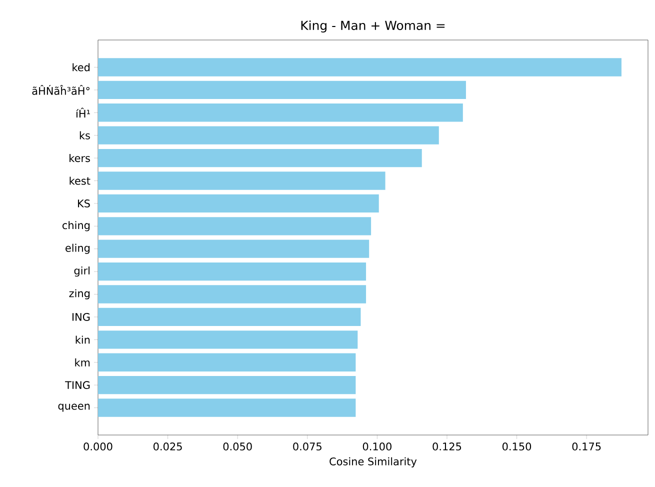 The height and width of the screenshot is (487, 655). I want to click on y-tick-label: ked, so click(81, 67).